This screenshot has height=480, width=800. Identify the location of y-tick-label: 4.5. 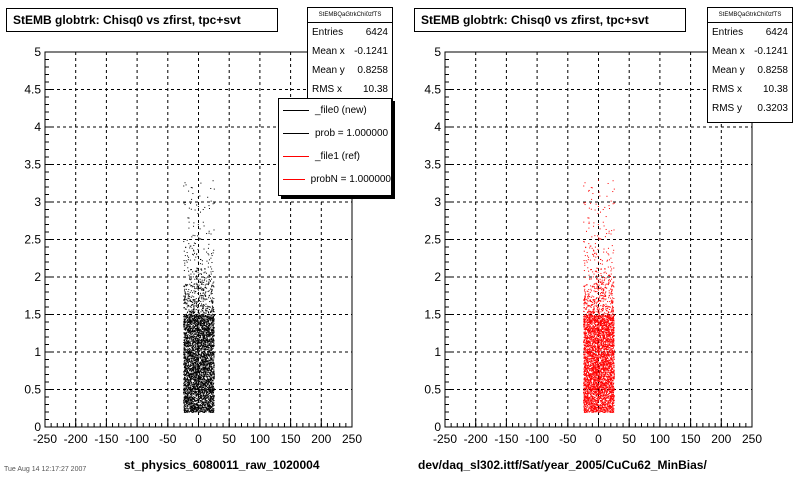
(432, 90).